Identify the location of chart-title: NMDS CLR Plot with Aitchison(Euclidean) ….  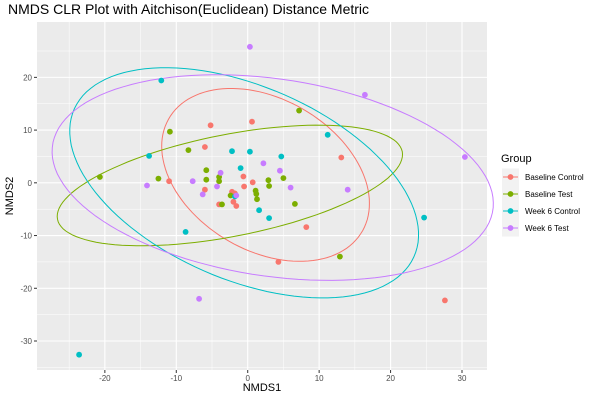
(188, 9).